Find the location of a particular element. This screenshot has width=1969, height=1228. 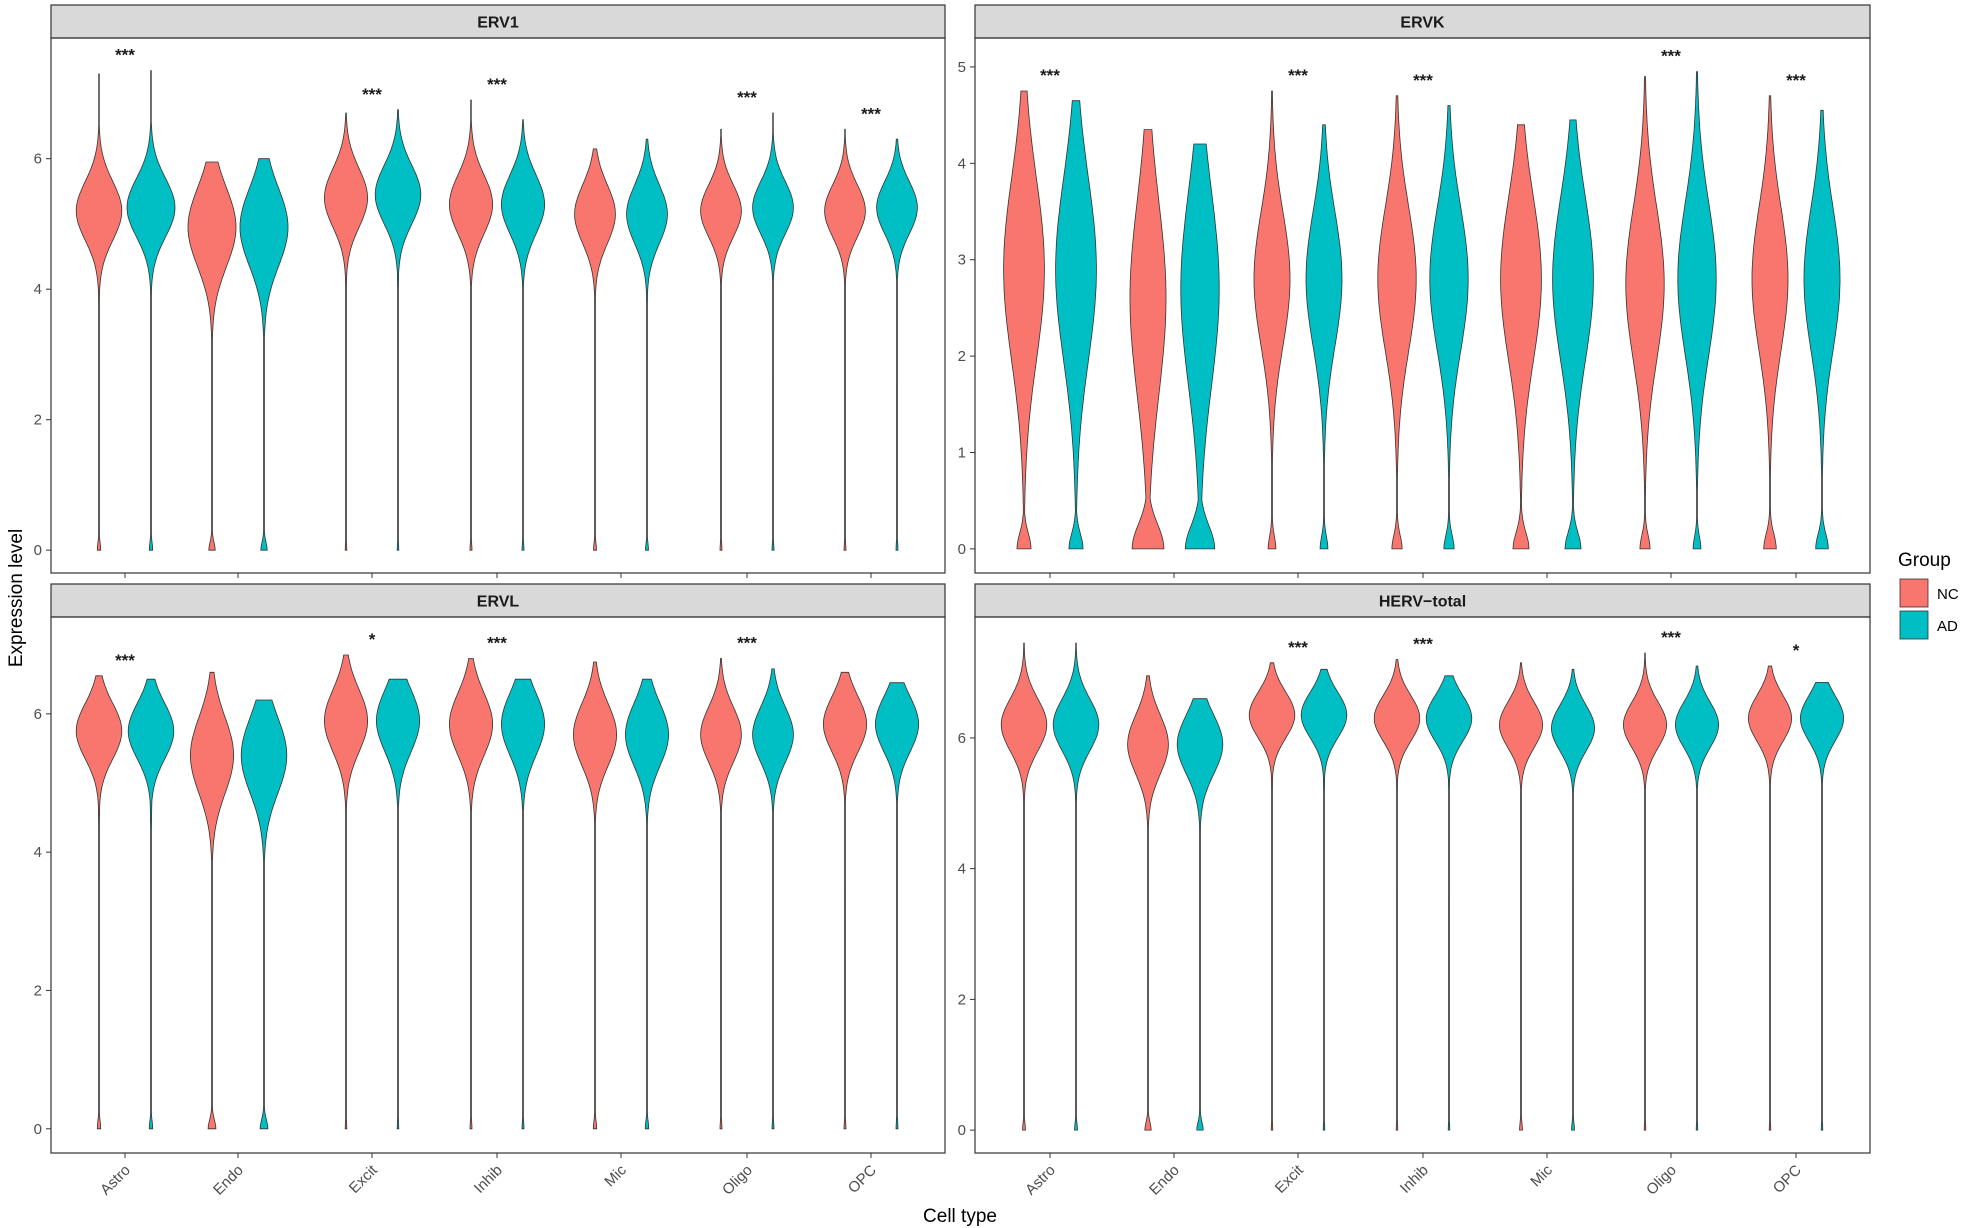

facet-strip-title: ERVK is located at coordinates (1422, 23).